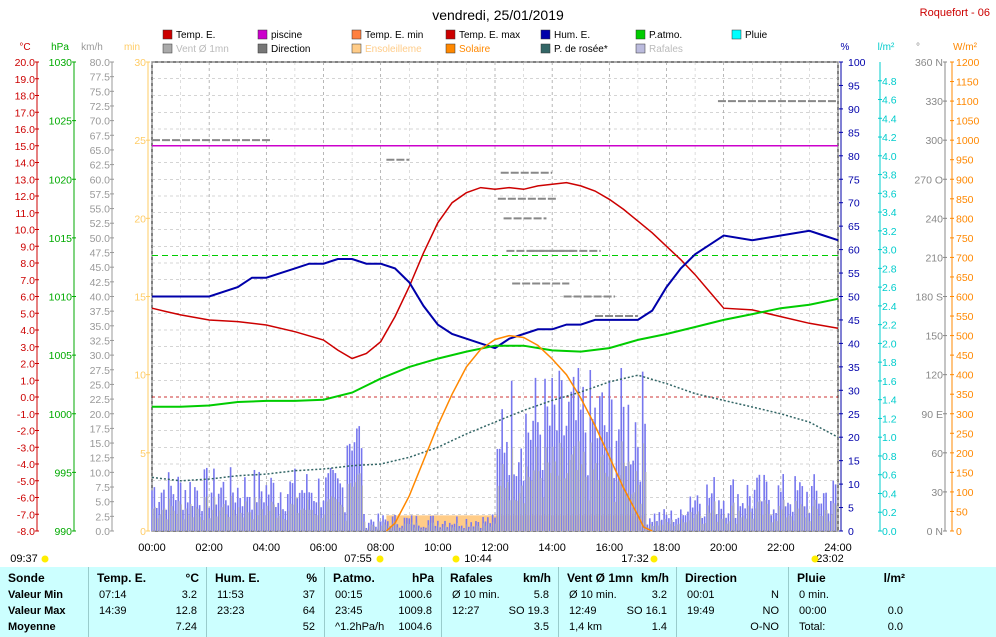  Describe the element at coordinates (394, 35) in the screenshot. I see `legend-label: Temp. E. min` at that location.